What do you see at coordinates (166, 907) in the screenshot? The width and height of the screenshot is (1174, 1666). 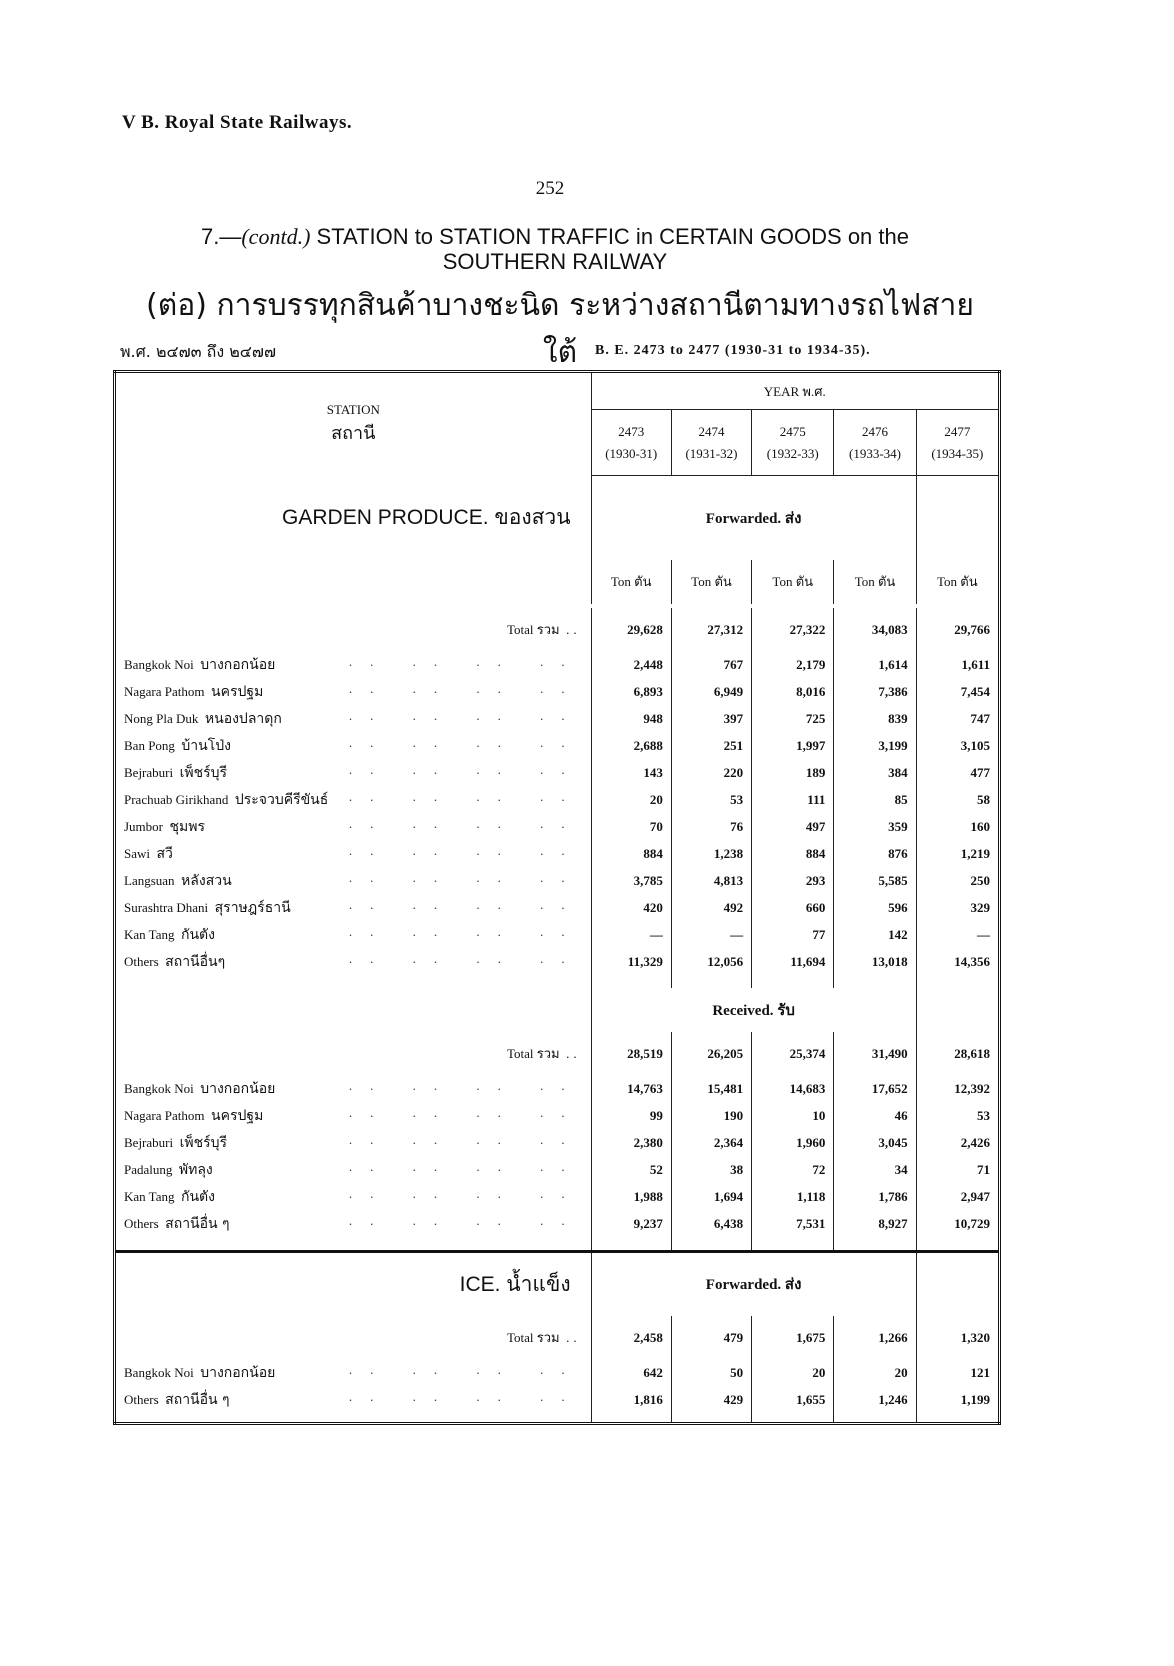 I see `station-name-eng: Surashtra Dhani` at bounding box center [166, 907].